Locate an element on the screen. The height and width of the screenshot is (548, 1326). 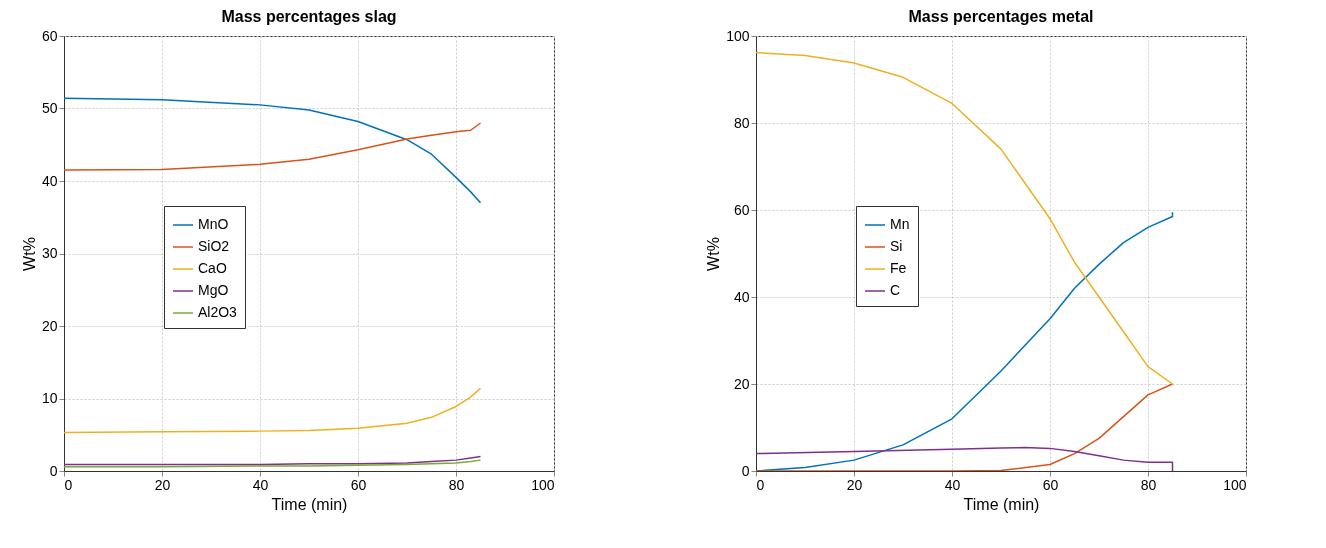
legend-label: C is located at coordinates (895, 290).